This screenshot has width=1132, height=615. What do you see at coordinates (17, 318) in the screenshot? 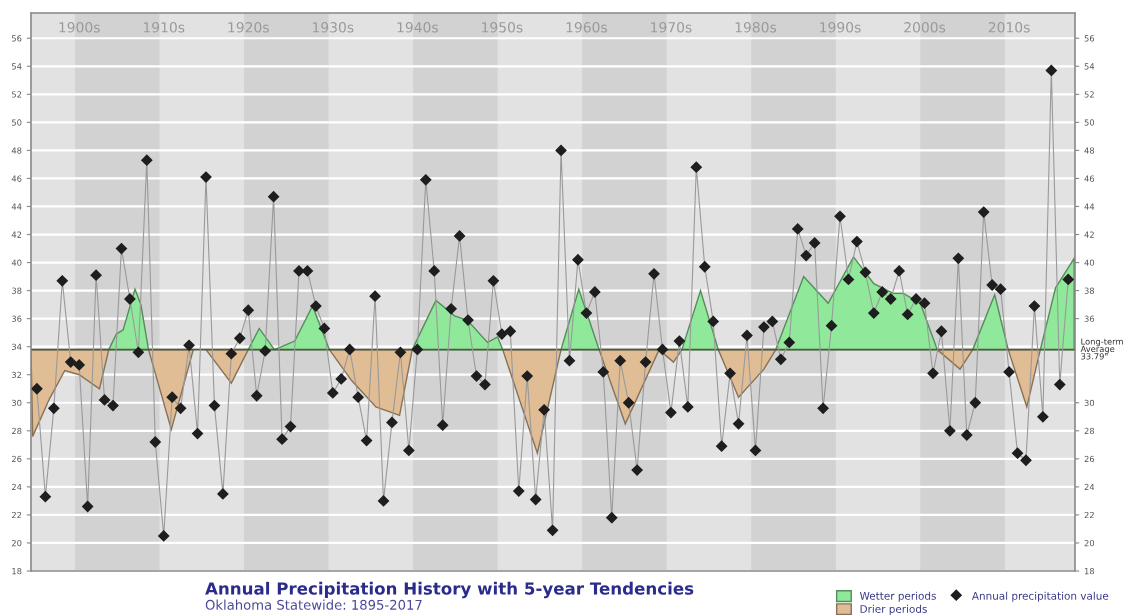
I see `y-tick-label: 36` at bounding box center [17, 318].